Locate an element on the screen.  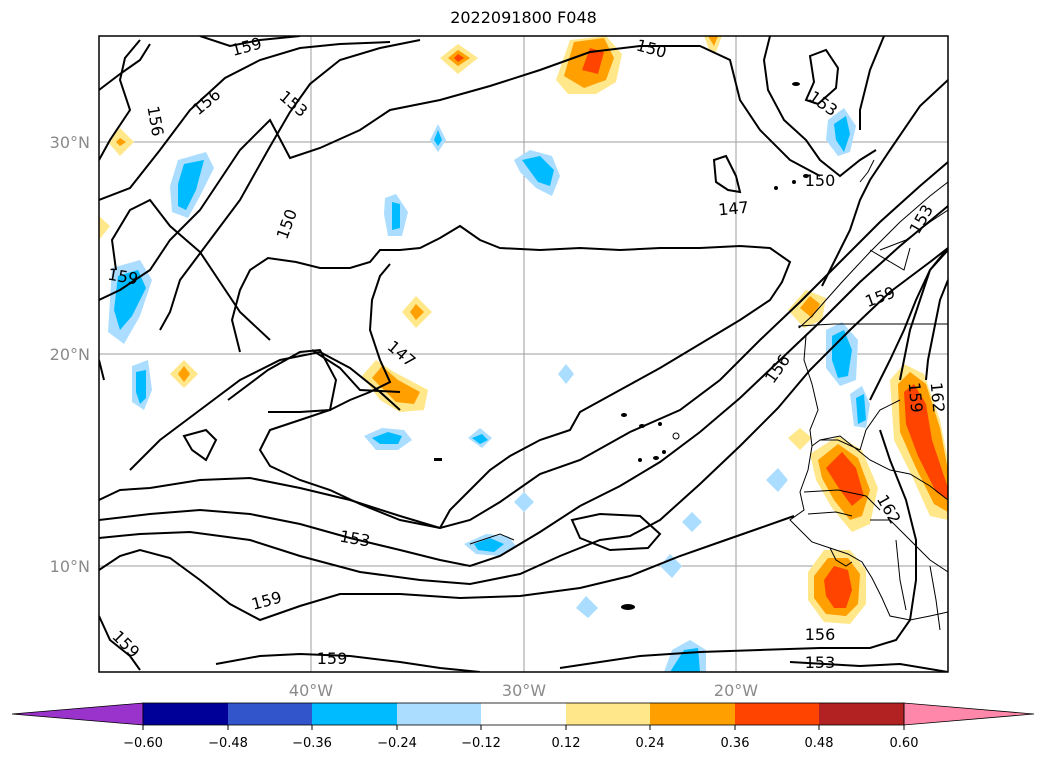
lon-label-20w: 20°W is located at coordinates (736, 690).